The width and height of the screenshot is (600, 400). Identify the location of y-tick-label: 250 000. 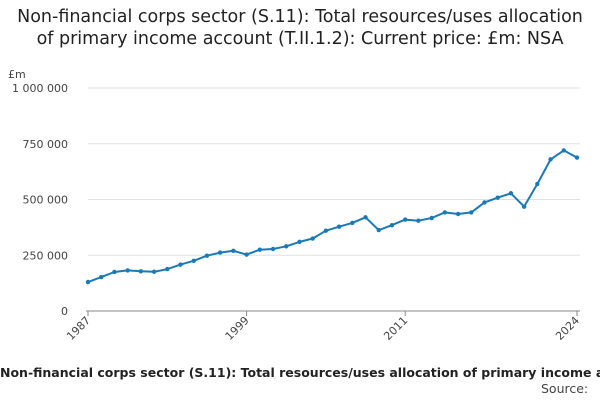
(46, 255).